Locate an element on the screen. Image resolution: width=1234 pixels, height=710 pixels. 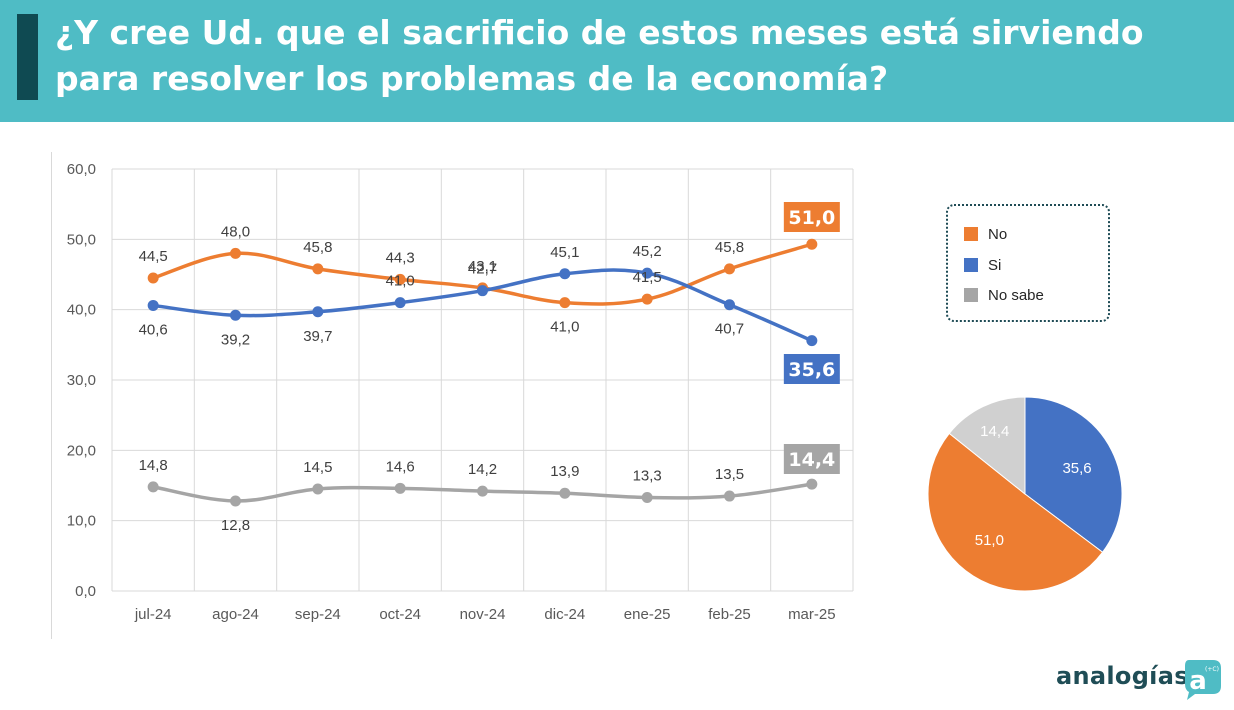
pie-label-no: 51,0 is located at coordinates (989, 540).